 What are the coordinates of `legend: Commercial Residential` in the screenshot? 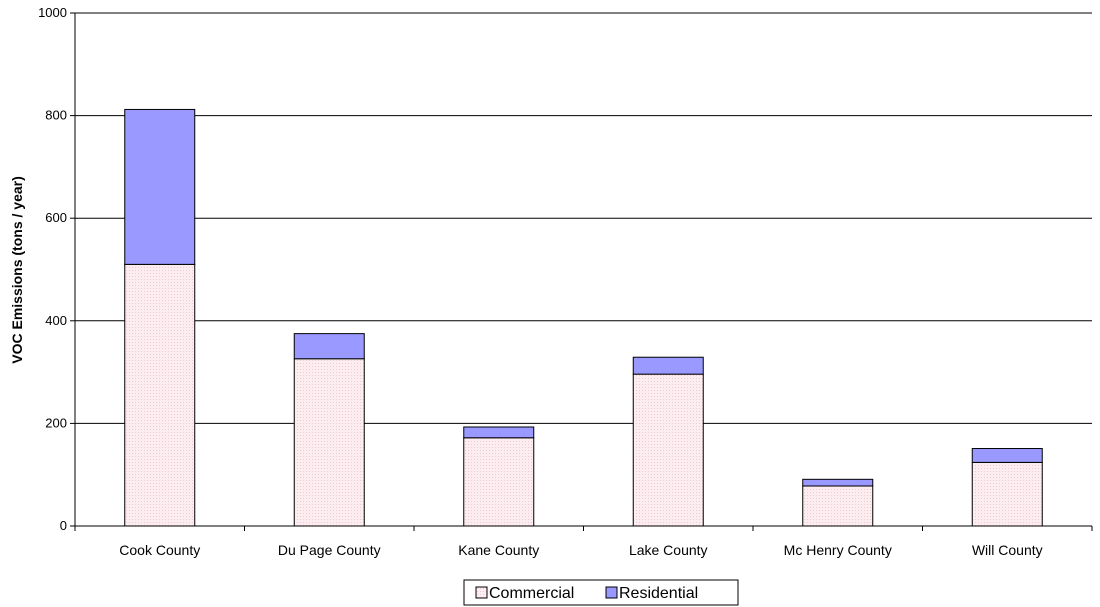 It's located at (601, 592).